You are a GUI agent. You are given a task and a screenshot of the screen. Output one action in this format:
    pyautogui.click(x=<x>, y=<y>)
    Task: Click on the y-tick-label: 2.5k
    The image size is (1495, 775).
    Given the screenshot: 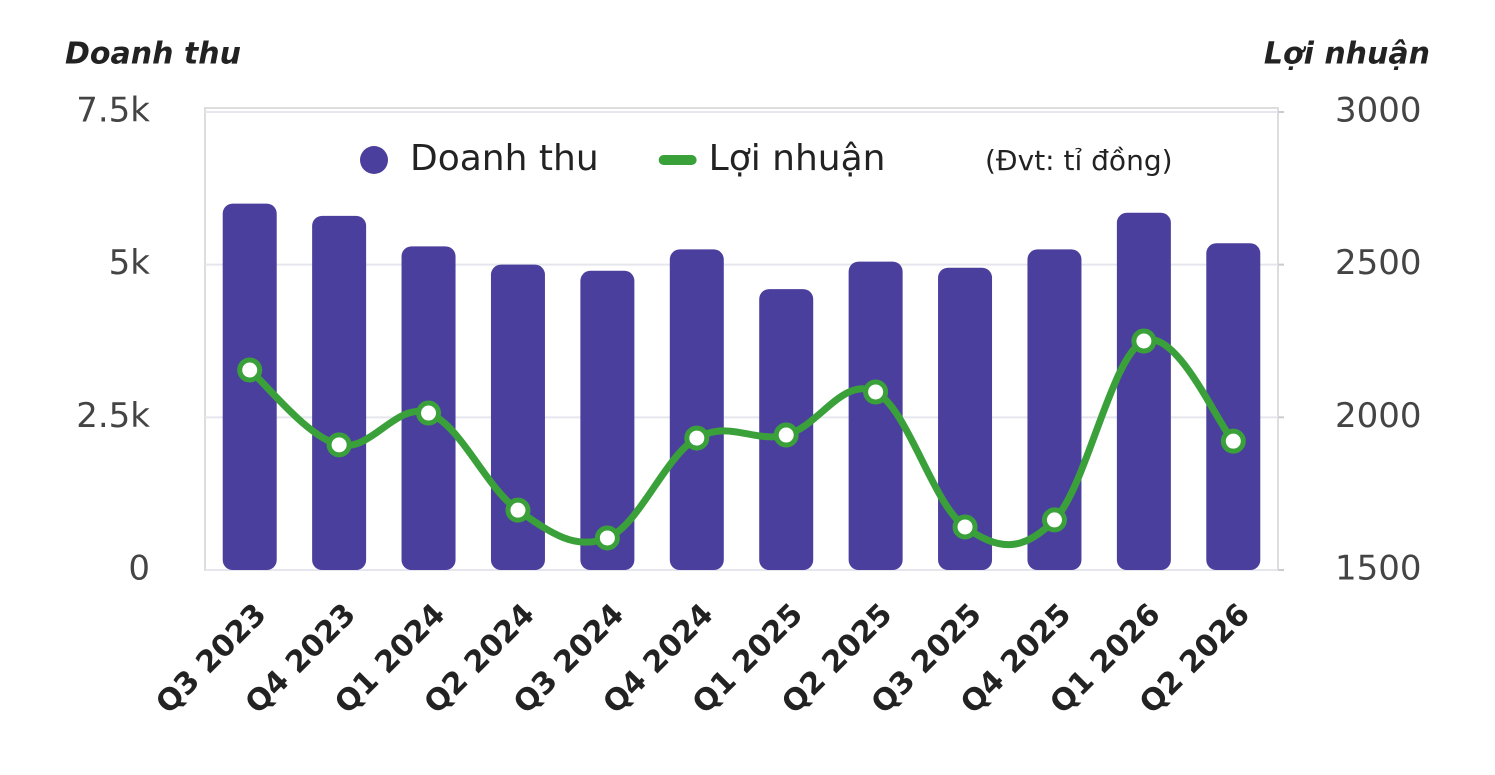 What is the action you would take?
    pyautogui.click(x=113, y=416)
    